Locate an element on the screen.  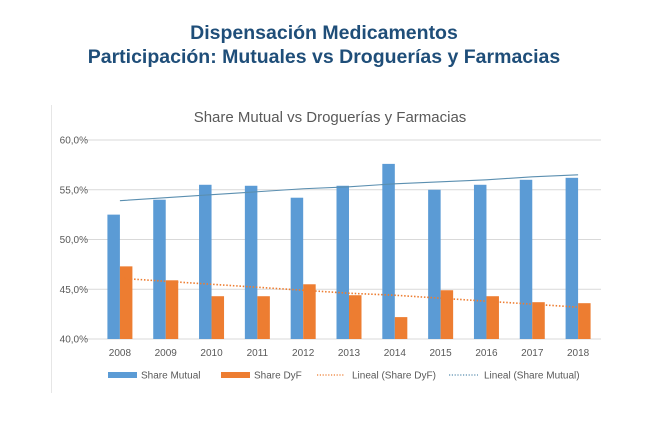
x-tick-label: 2011 is located at coordinates (258, 353).